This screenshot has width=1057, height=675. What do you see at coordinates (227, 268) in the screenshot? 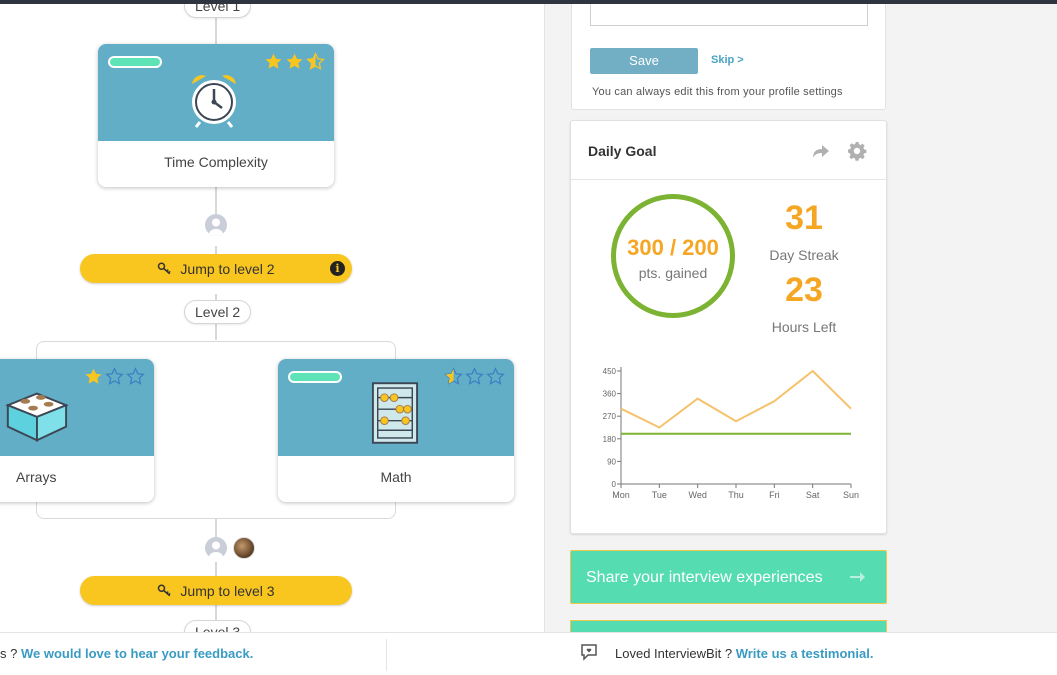
I see `jump-button-label: Jump to level 2` at bounding box center [227, 268].